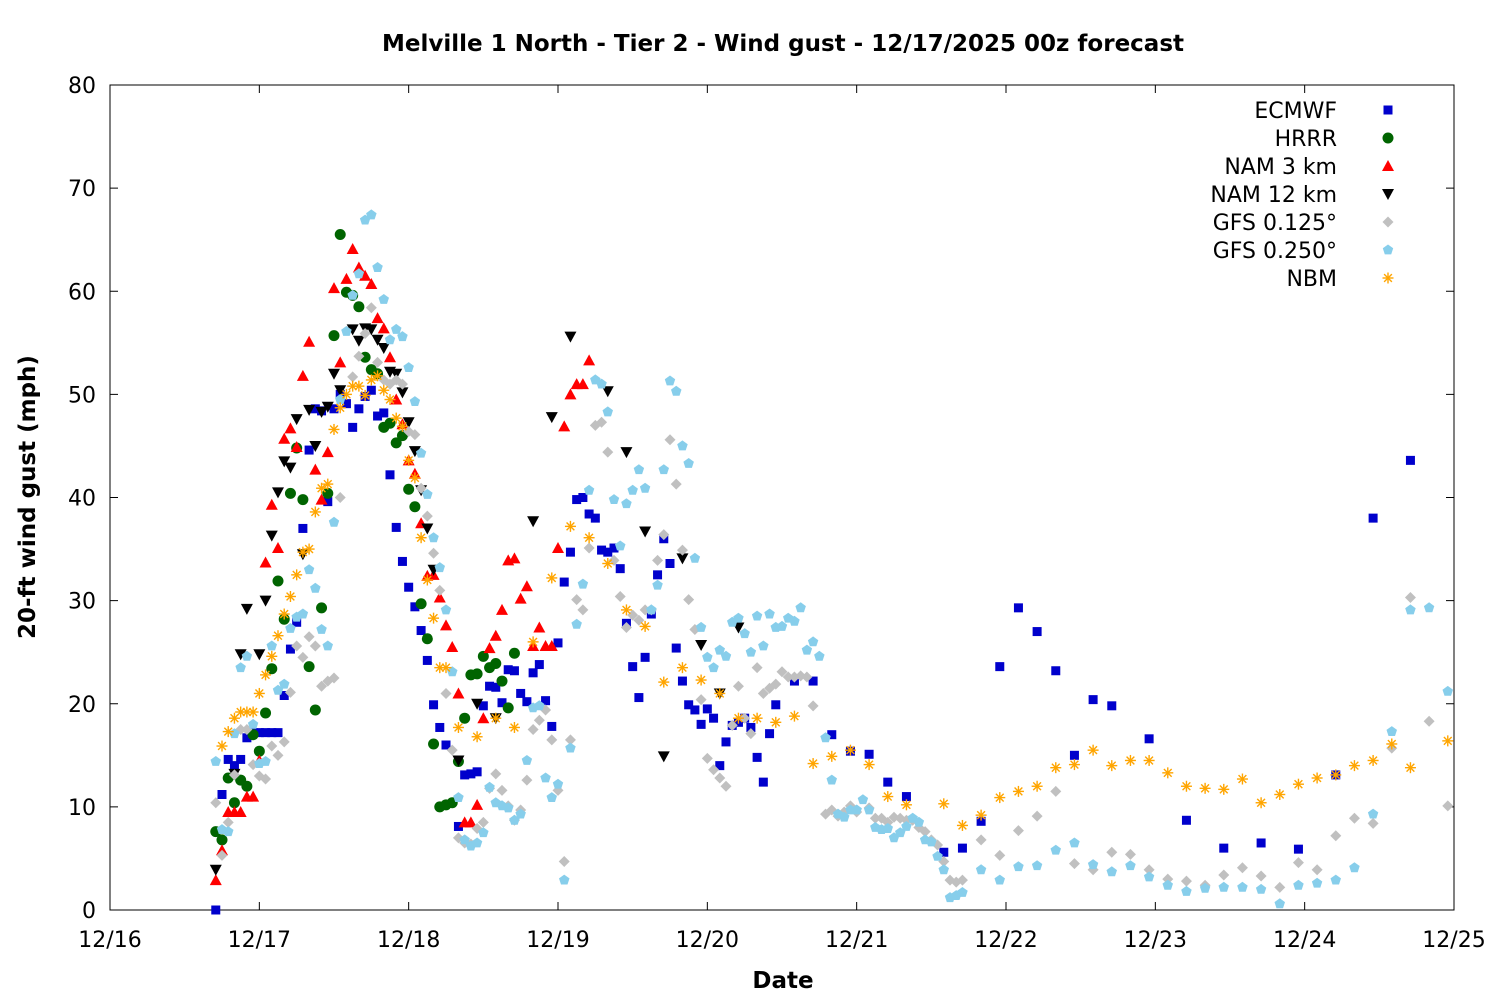  I want to click on x-axis-label: Date, so click(782, 981).